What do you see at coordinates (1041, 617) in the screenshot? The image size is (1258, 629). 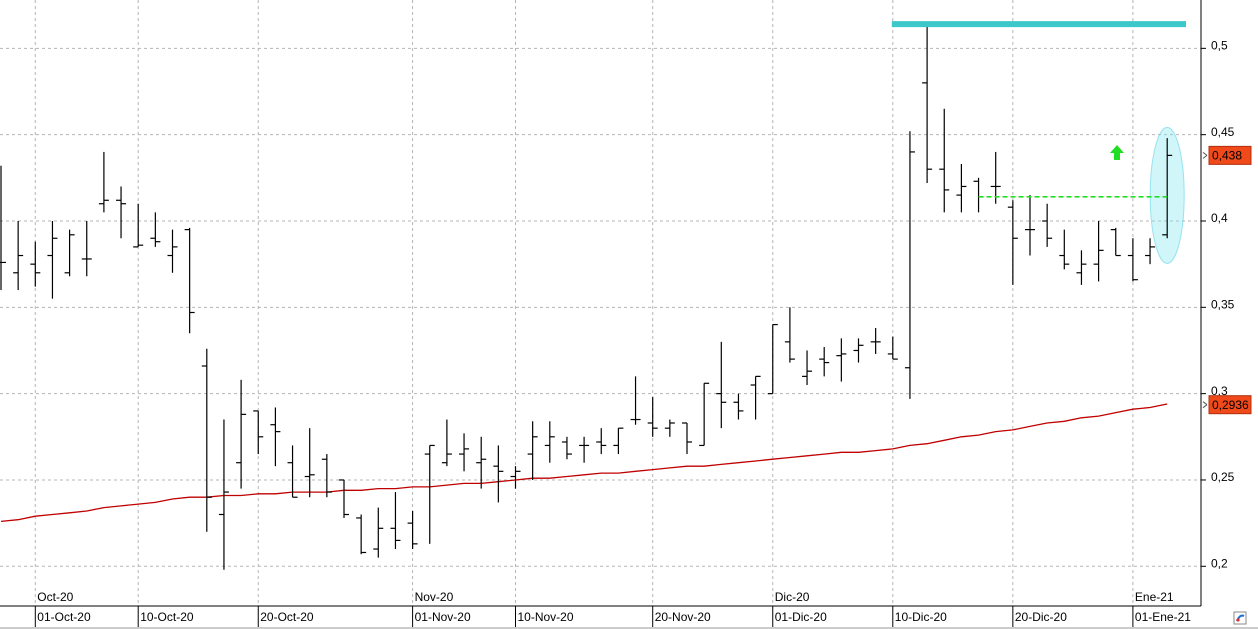 I see `x-tick-label: 20-Dic-20` at bounding box center [1041, 617].